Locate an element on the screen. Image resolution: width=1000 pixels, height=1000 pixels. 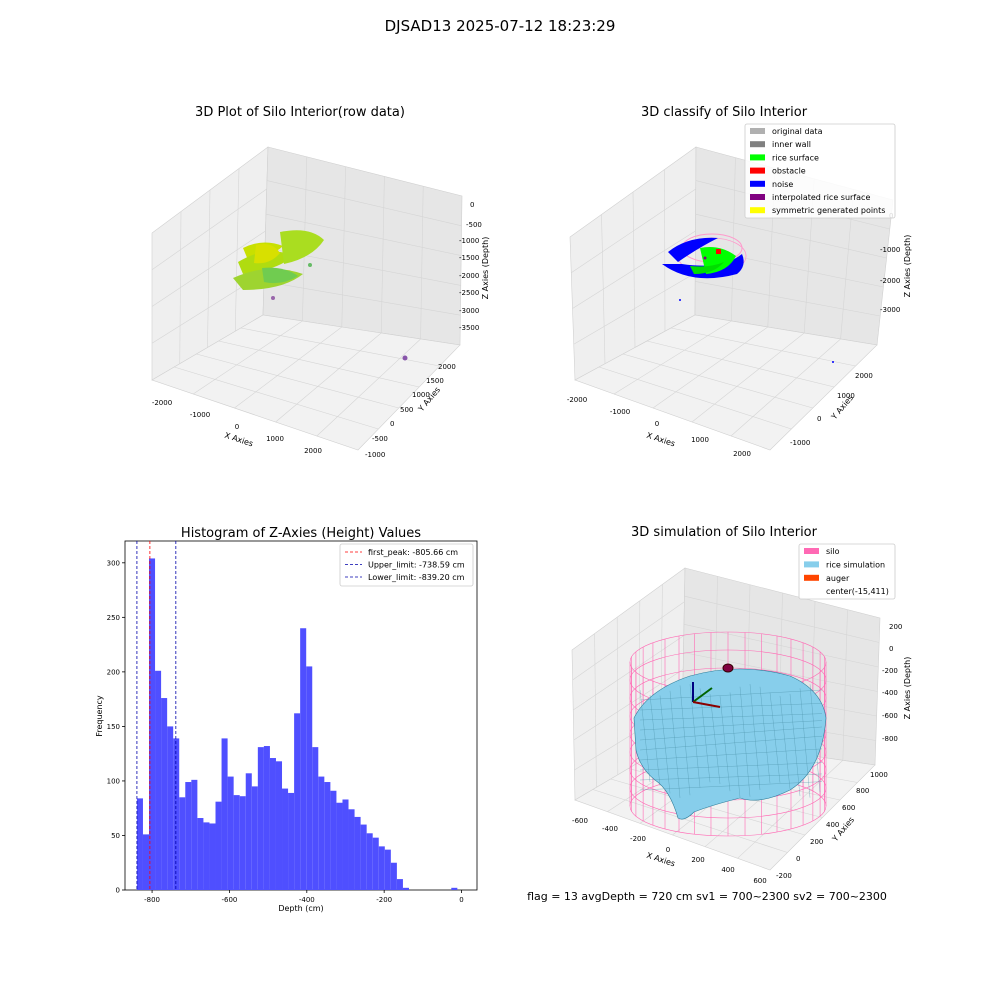
histogram-x-tick-label: -600 is located at coordinates (229, 900).